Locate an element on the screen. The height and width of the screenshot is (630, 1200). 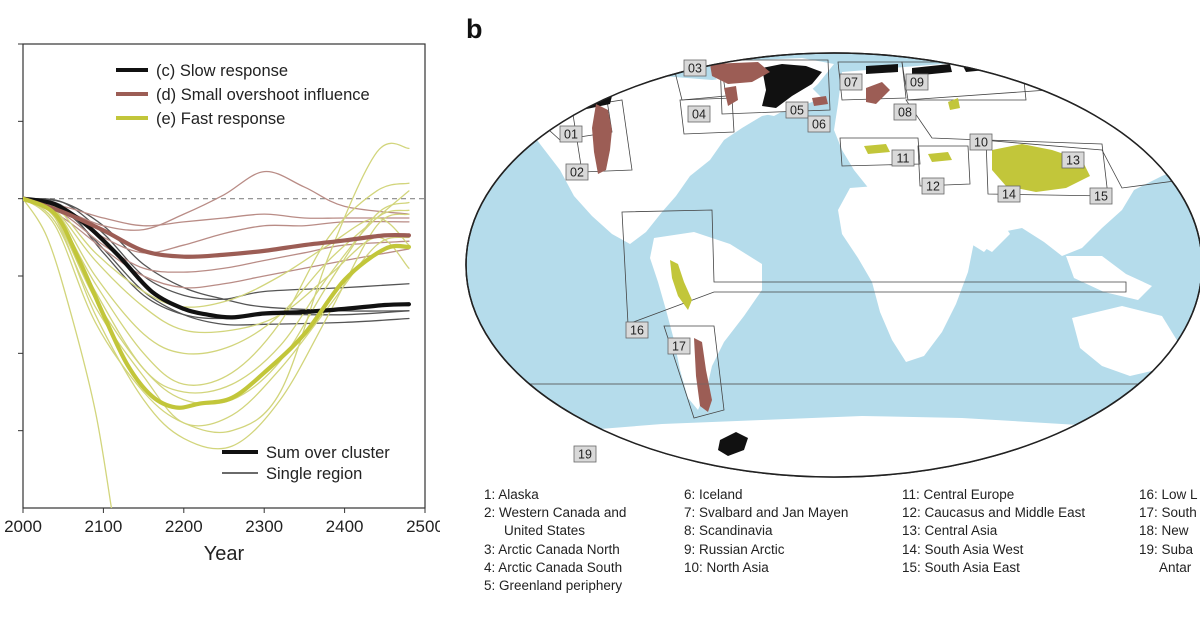
region-name: 2: Western Canada and is located at coordinates (555, 513).